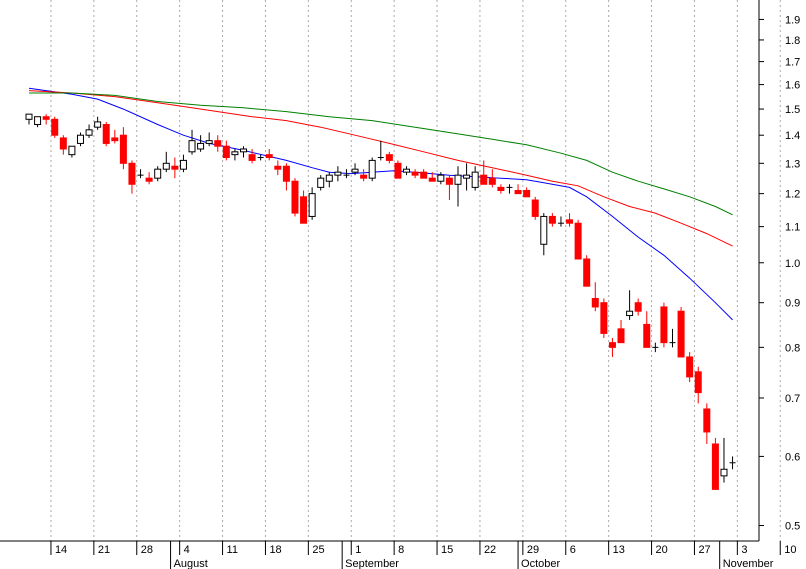 The image size is (806, 569). What do you see at coordinates (423, 548) in the screenshot?
I see `x-axis-ticks: 14 21 28 4 11 18 25 1 8 15 22 29 6 13 20 27 3 10` at bounding box center [423, 548].